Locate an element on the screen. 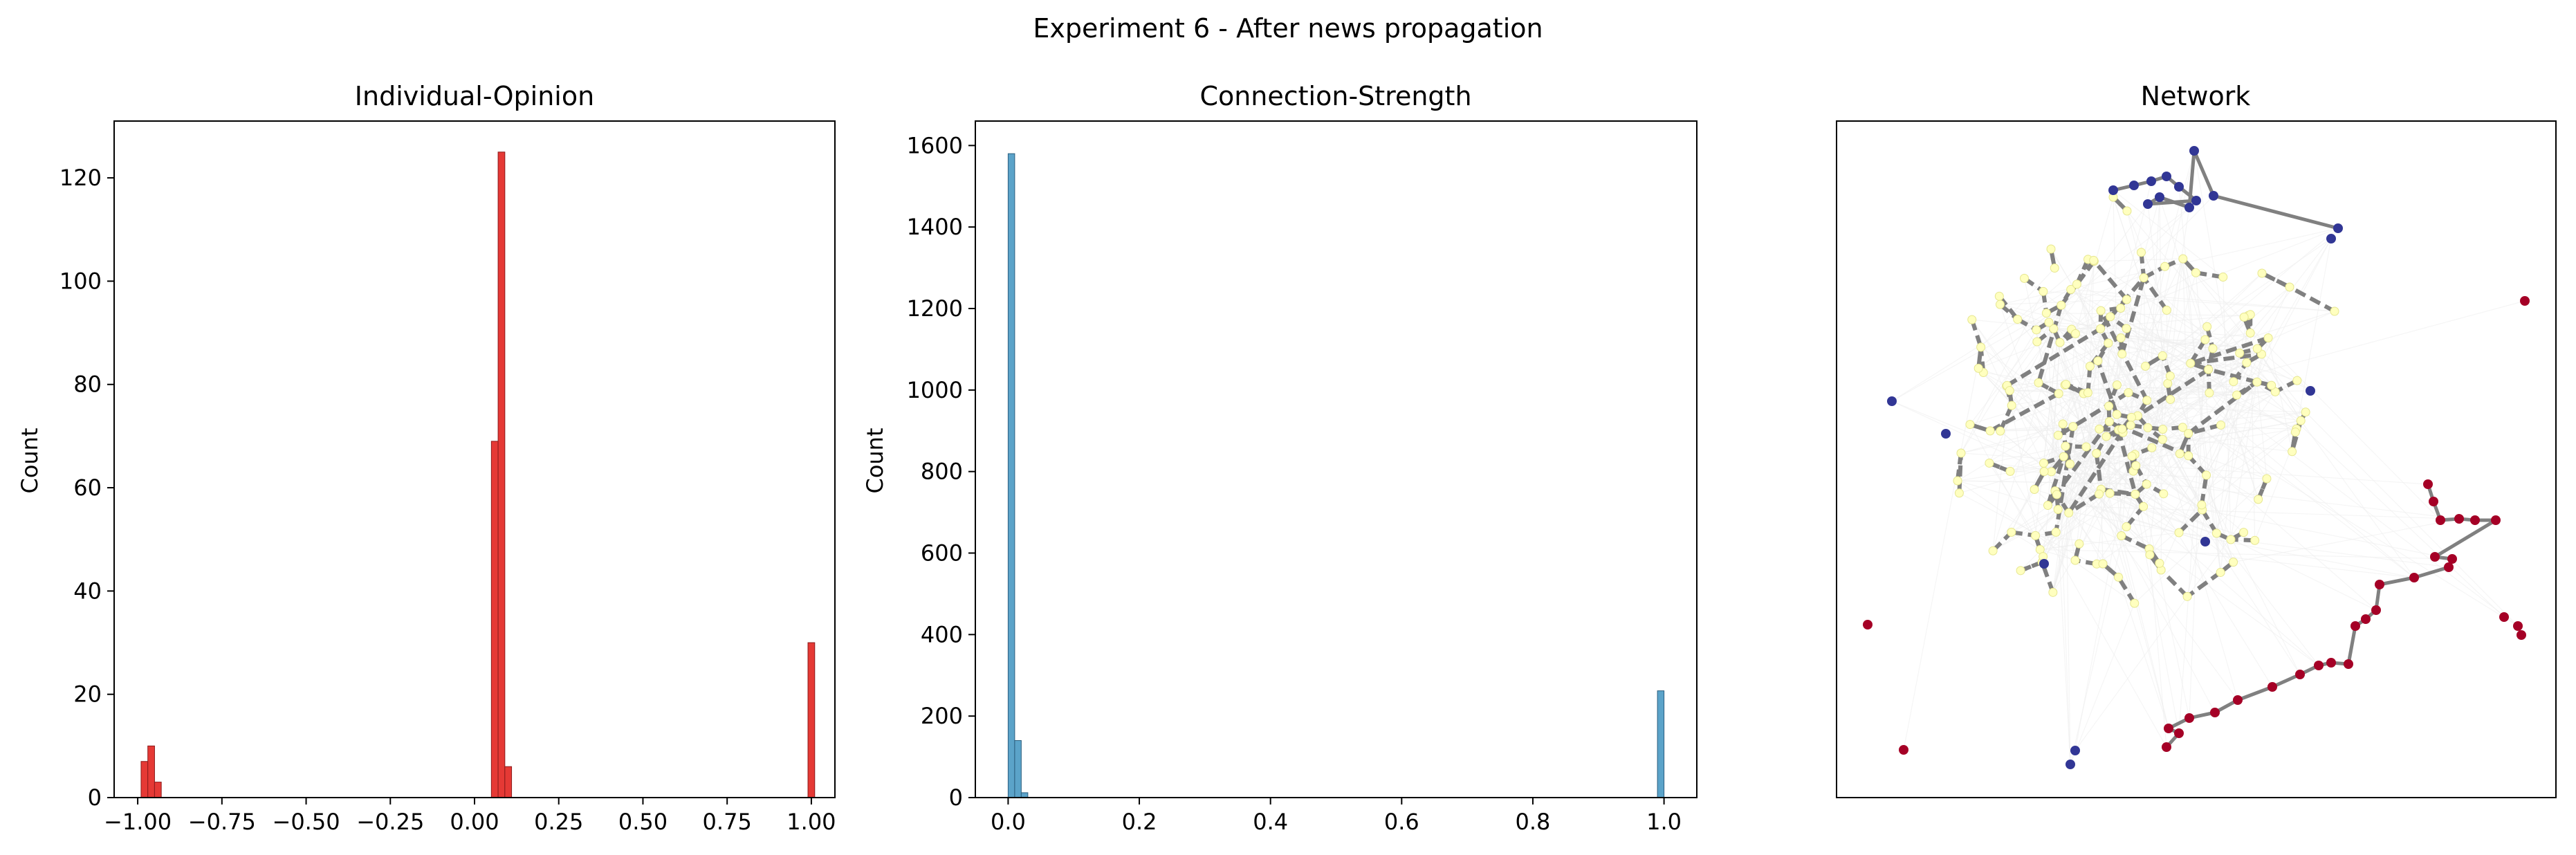 The height and width of the screenshot is (855, 2576). opinion-histogram-ylabel: Count is located at coordinates (30, 460).